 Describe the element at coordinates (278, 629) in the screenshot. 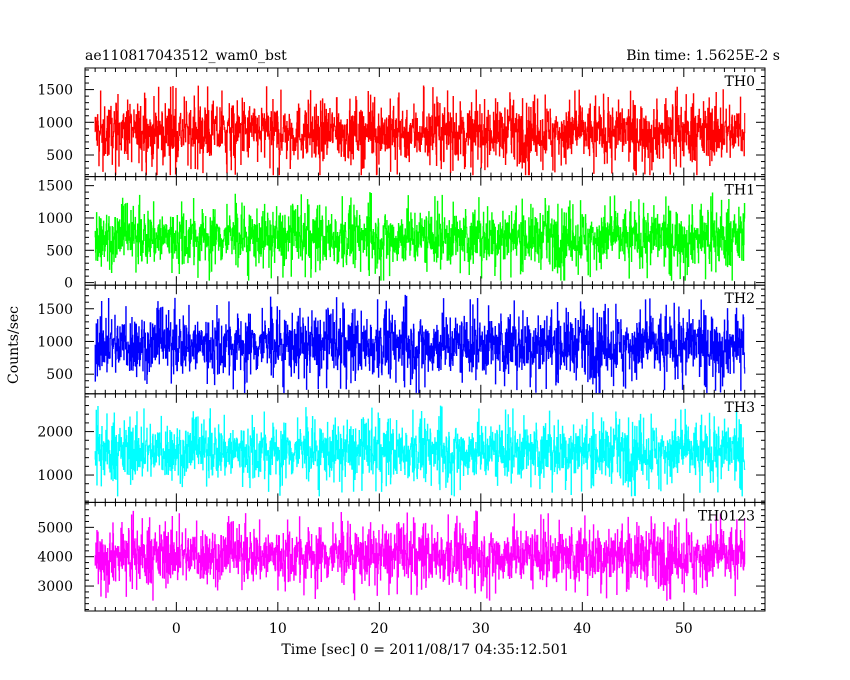

I see `x-tick-label: 10` at that location.